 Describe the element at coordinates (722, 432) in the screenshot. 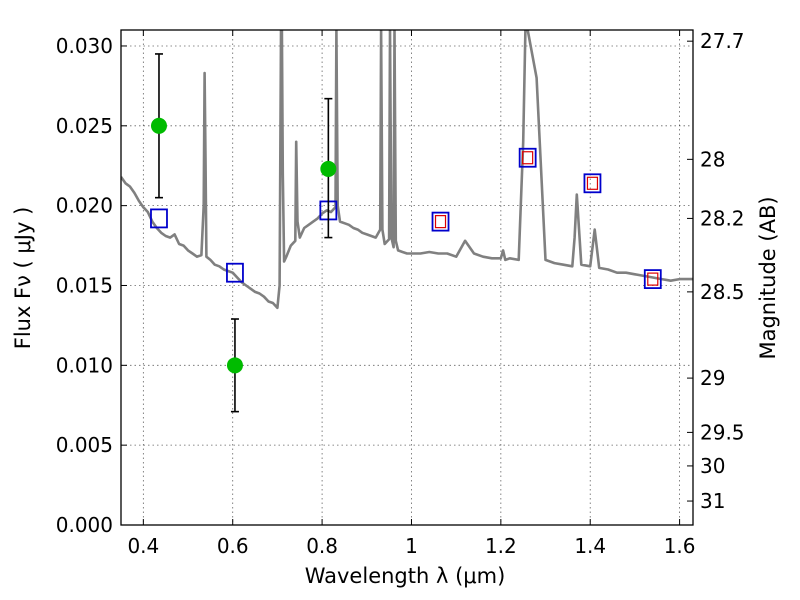

I see `right-tick-label: 29.5` at that location.